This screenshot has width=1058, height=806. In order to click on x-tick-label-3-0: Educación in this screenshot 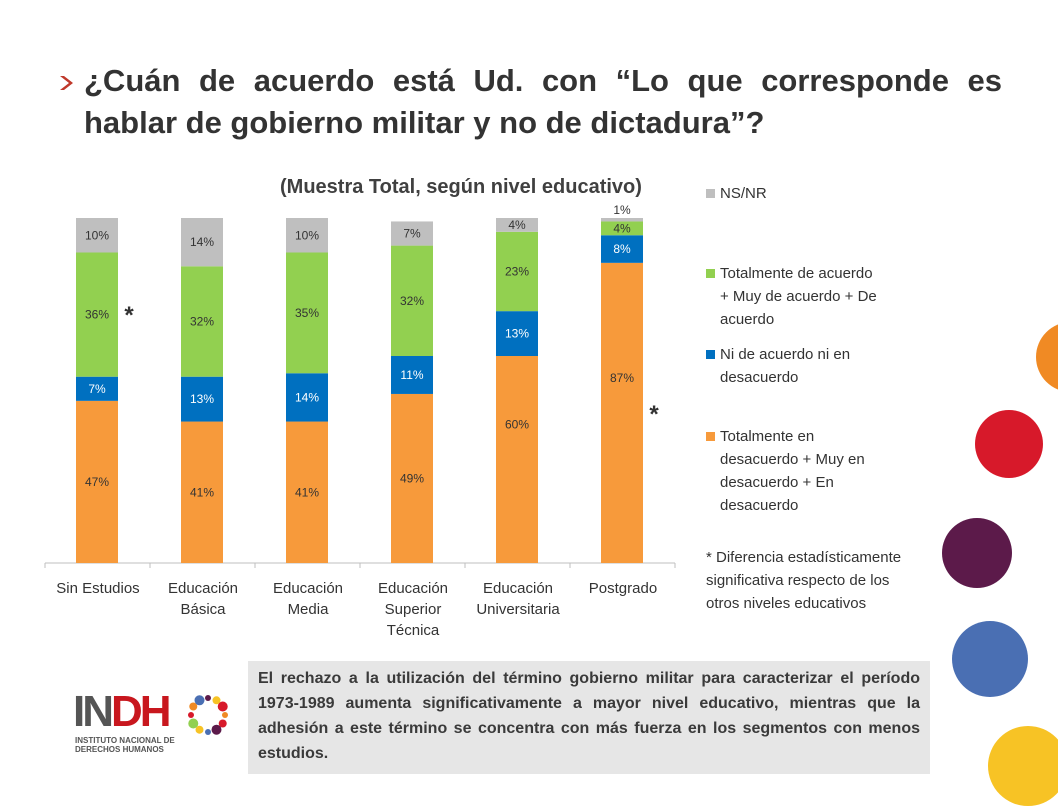, I will do `click(413, 588)`.